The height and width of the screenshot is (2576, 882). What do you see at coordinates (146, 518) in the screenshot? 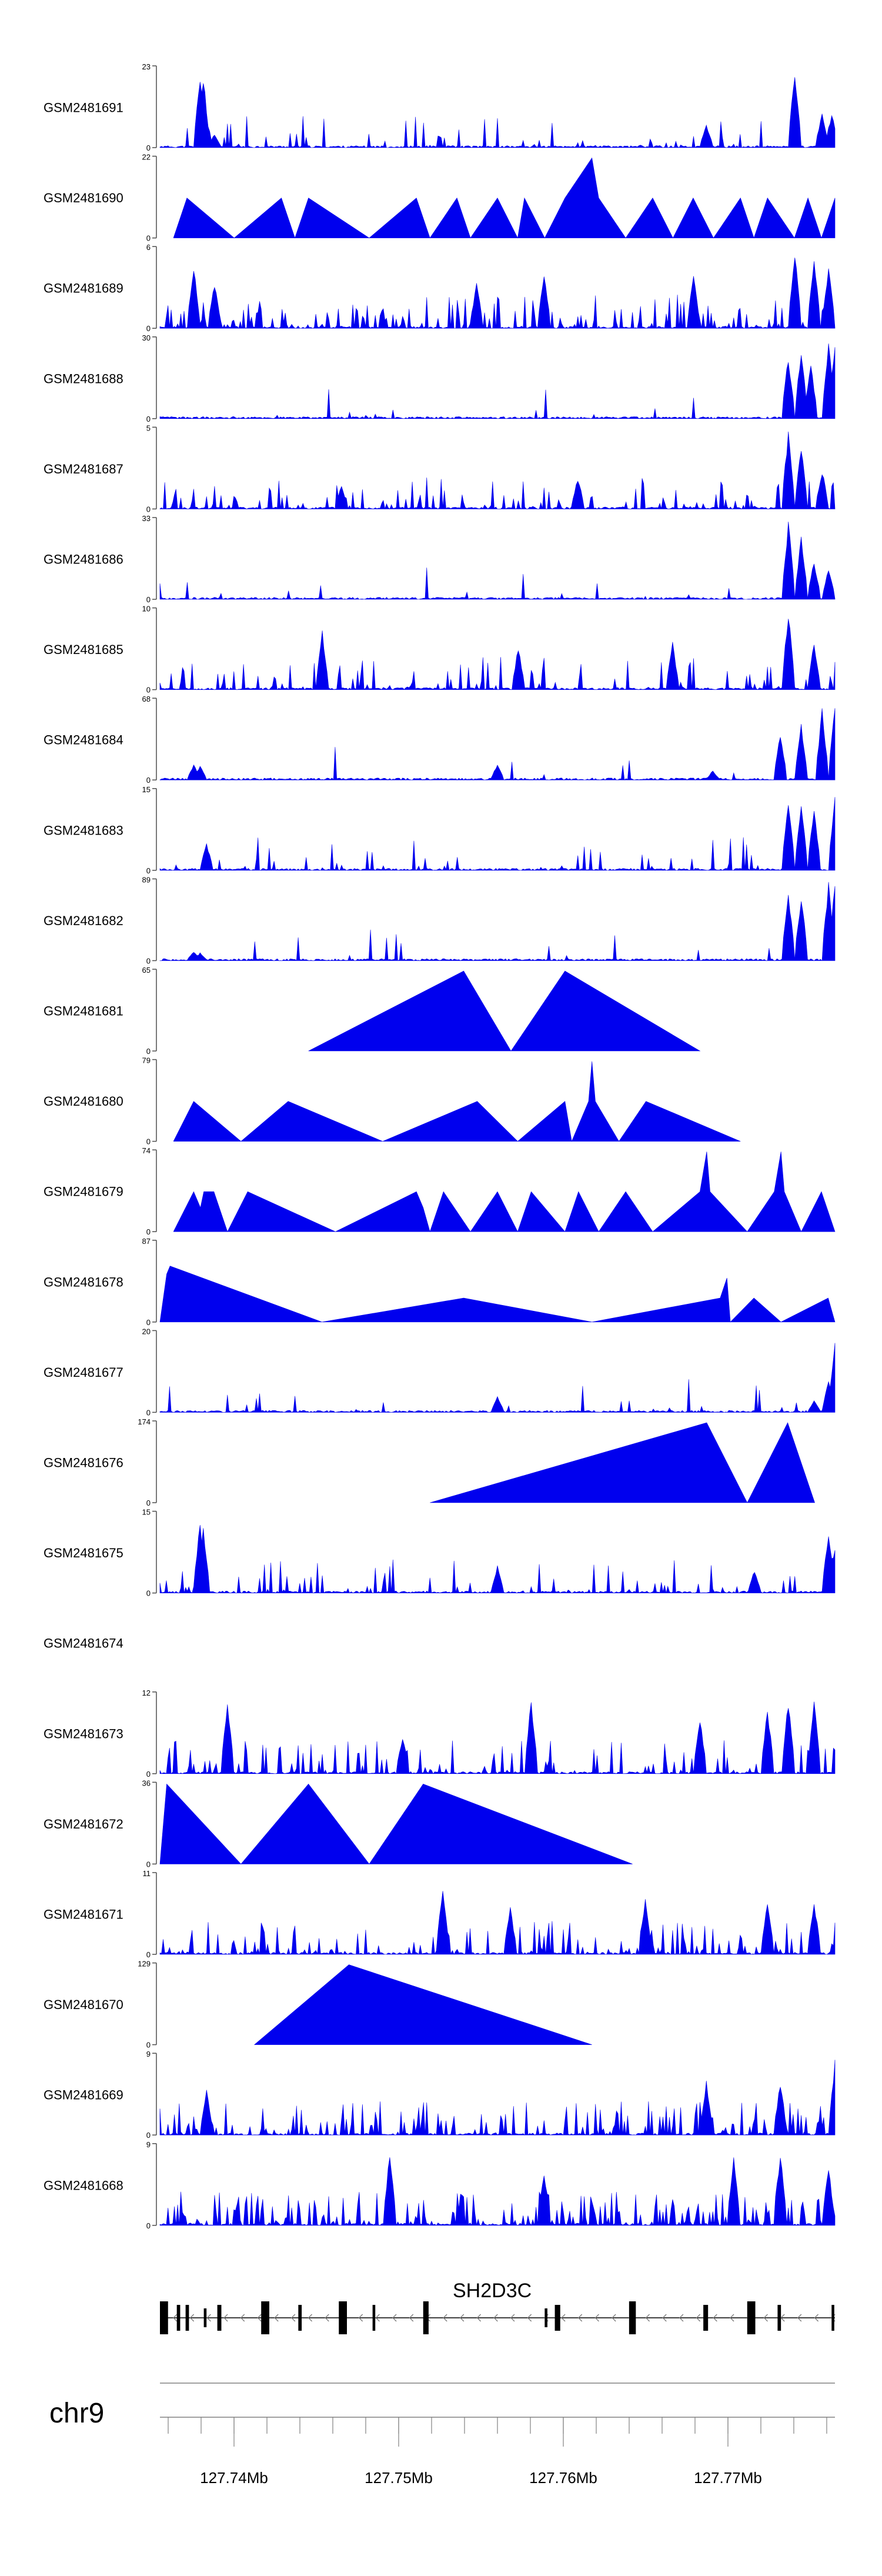
I see `y-max-label: 33` at bounding box center [146, 518].